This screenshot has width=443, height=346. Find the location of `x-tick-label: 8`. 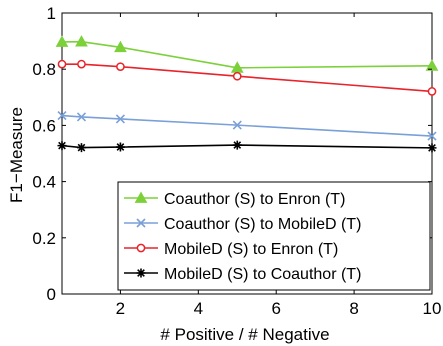

x-tick-label: 8 is located at coordinates (353, 308).